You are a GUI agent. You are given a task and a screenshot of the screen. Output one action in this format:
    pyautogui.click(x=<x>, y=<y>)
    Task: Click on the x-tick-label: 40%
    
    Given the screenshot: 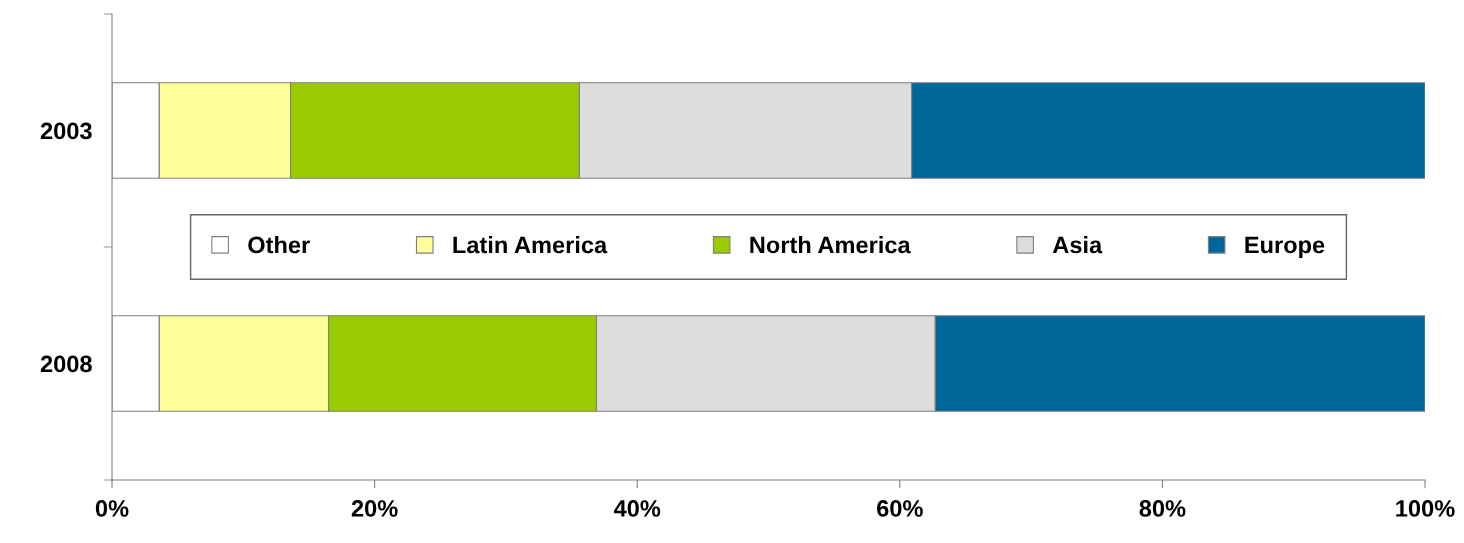 What is the action you would take?
    pyautogui.click(x=637, y=508)
    